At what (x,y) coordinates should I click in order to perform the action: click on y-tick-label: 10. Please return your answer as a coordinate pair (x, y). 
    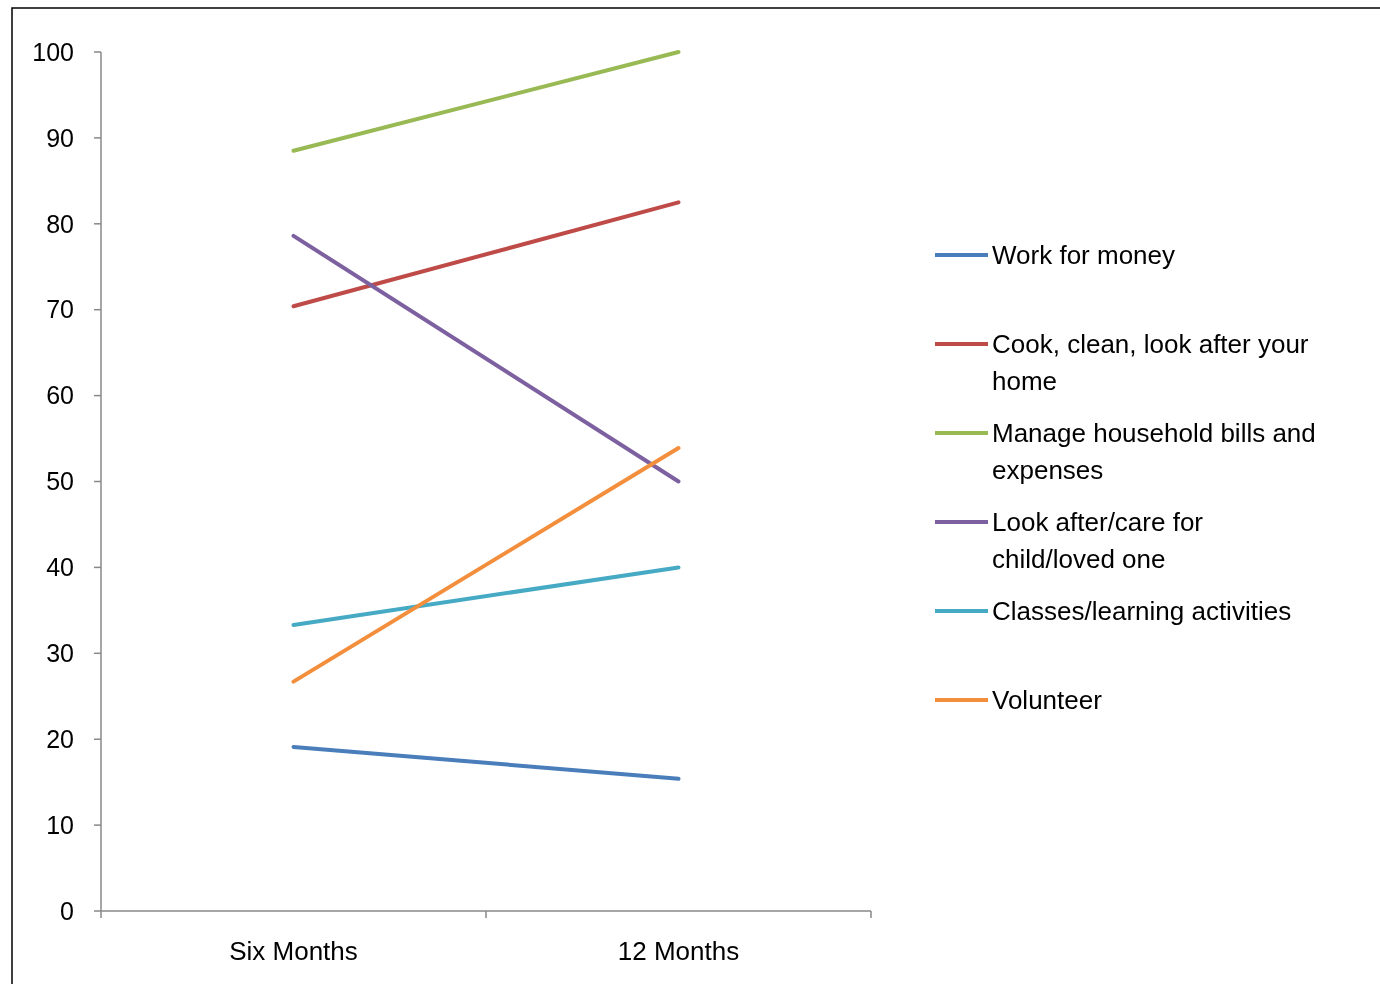
    Looking at the image, I should click on (60, 824).